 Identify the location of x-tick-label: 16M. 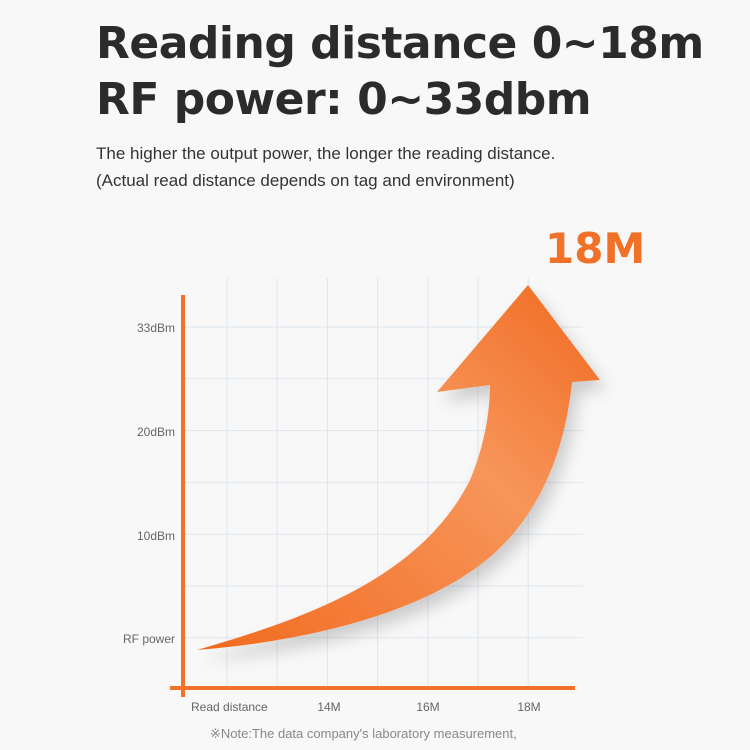
(427, 707).